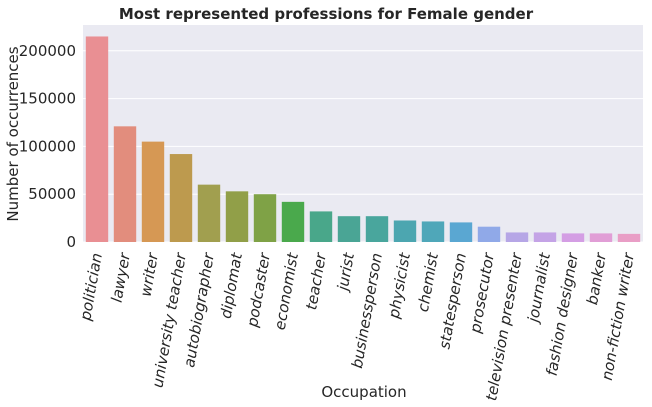 This screenshot has height=407, width=652. I want to click on x-tick-label: lawyer, so click(121, 277).